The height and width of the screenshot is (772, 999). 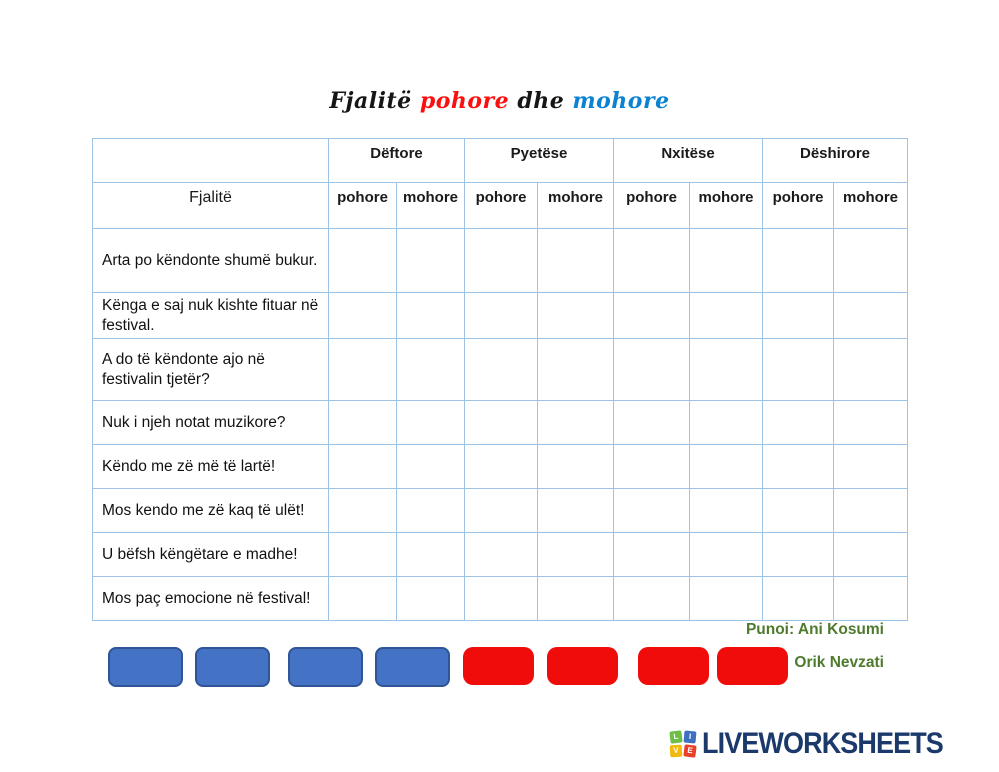 What do you see at coordinates (541, 101) in the screenshot?
I see `title-word-dhe: dhe` at bounding box center [541, 101].